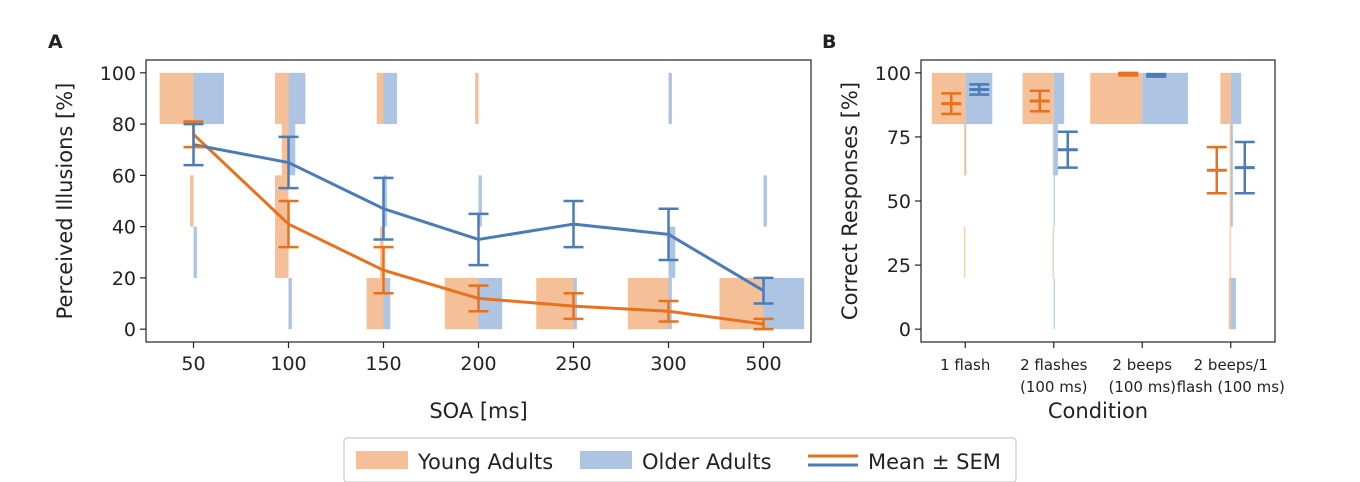  What do you see at coordinates (829, 42) in the screenshot?
I see `panel-label: B` at bounding box center [829, 42].